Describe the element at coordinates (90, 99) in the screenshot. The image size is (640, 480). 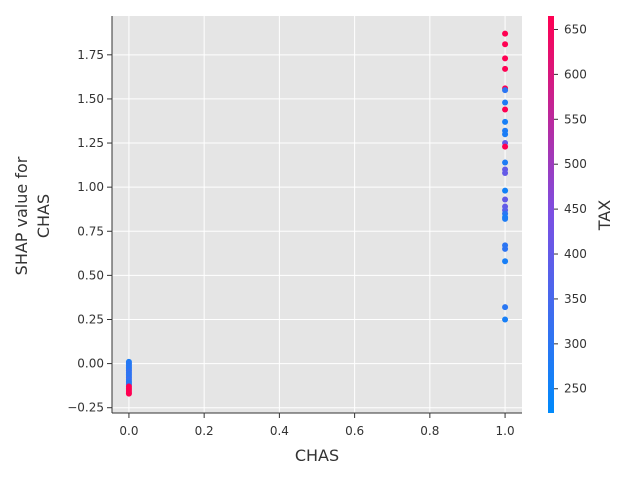
I see `y-tick-label: 1.50` at that location.